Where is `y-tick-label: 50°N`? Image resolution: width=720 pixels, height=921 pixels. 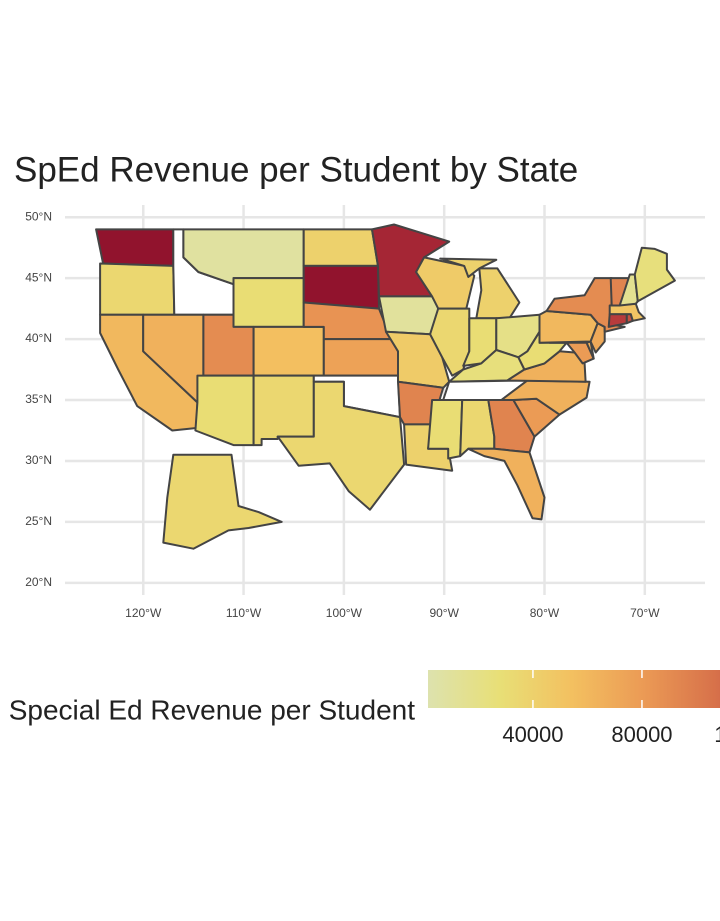
y-tick-label: 50°N is located at coordinates (38, 216).